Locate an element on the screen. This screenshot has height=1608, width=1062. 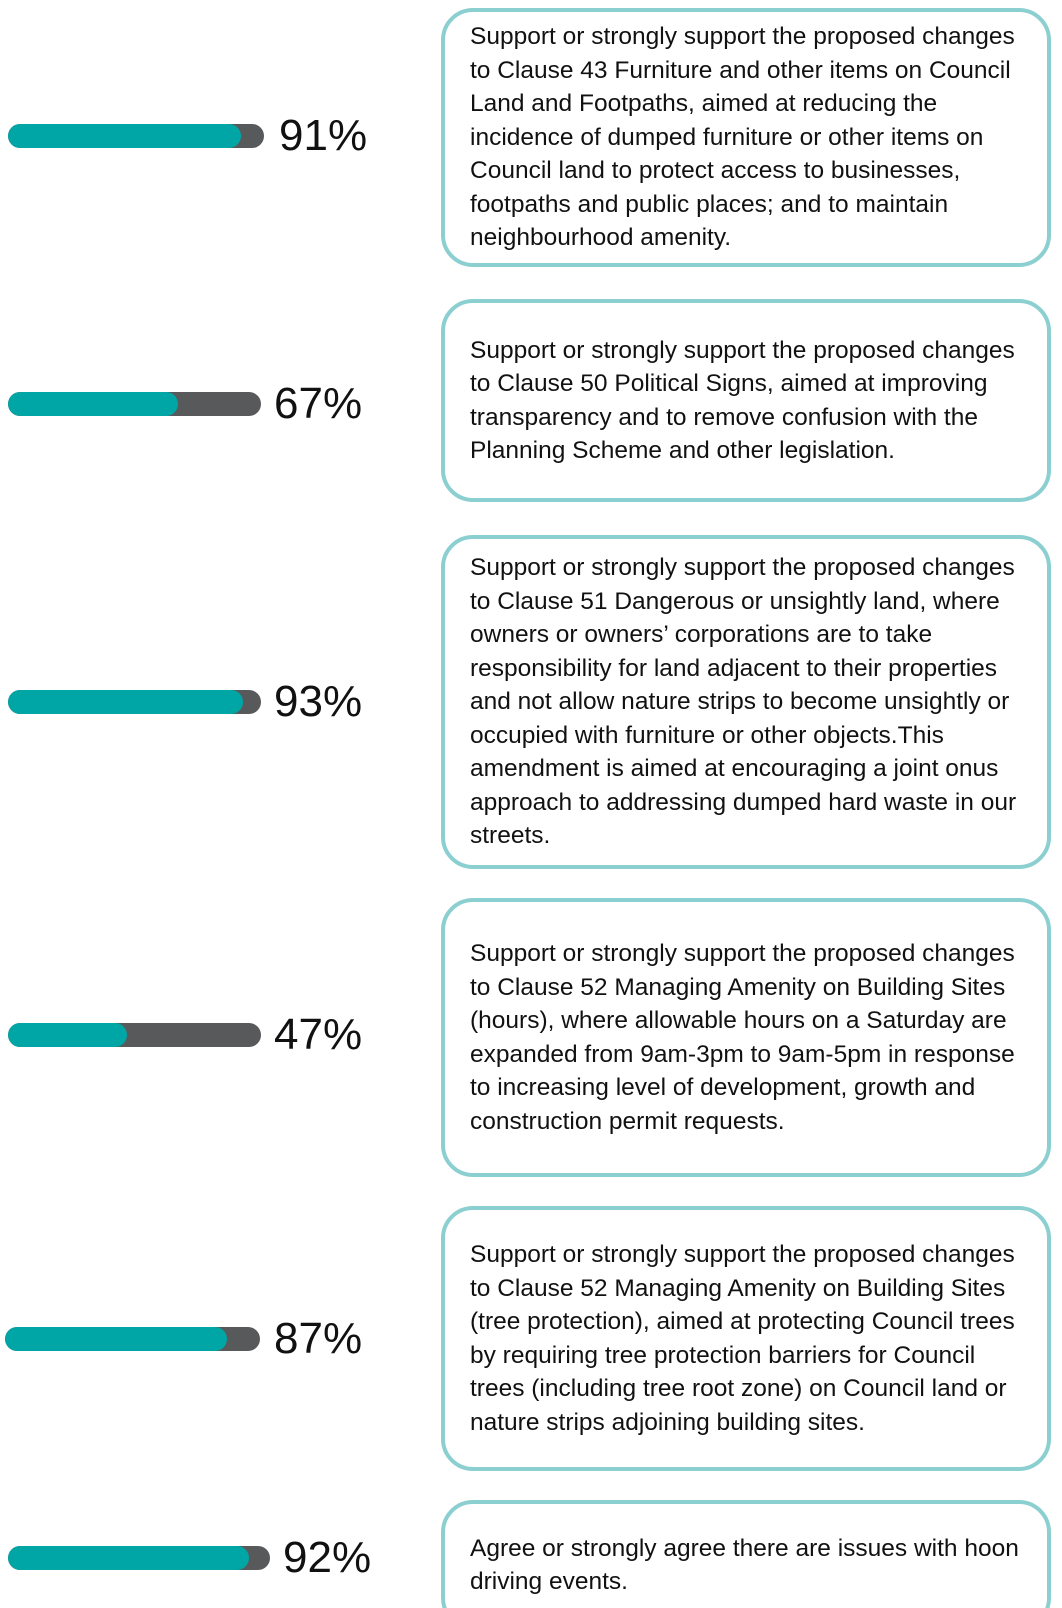
percent-label: 92% is located at coordinates (327, 1557).